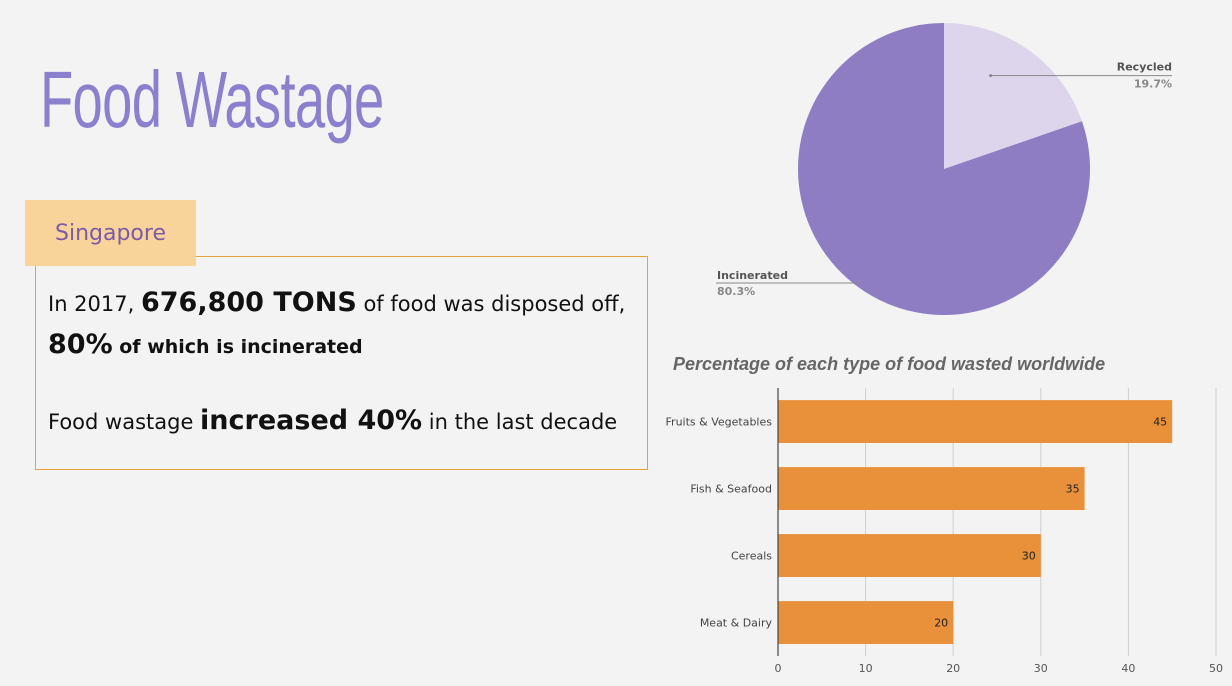 This screenshot has height=686, width=1232. I want to click on fact-line-incinerated: 80% of which is incinerated, so click(205, 344).